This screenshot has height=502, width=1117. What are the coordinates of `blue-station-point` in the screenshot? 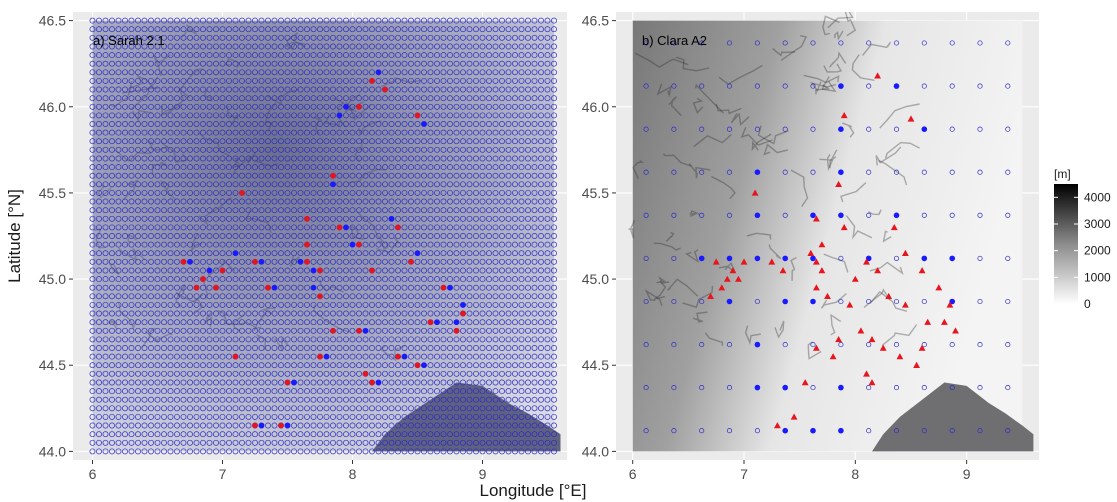 It's located at (757, 258).